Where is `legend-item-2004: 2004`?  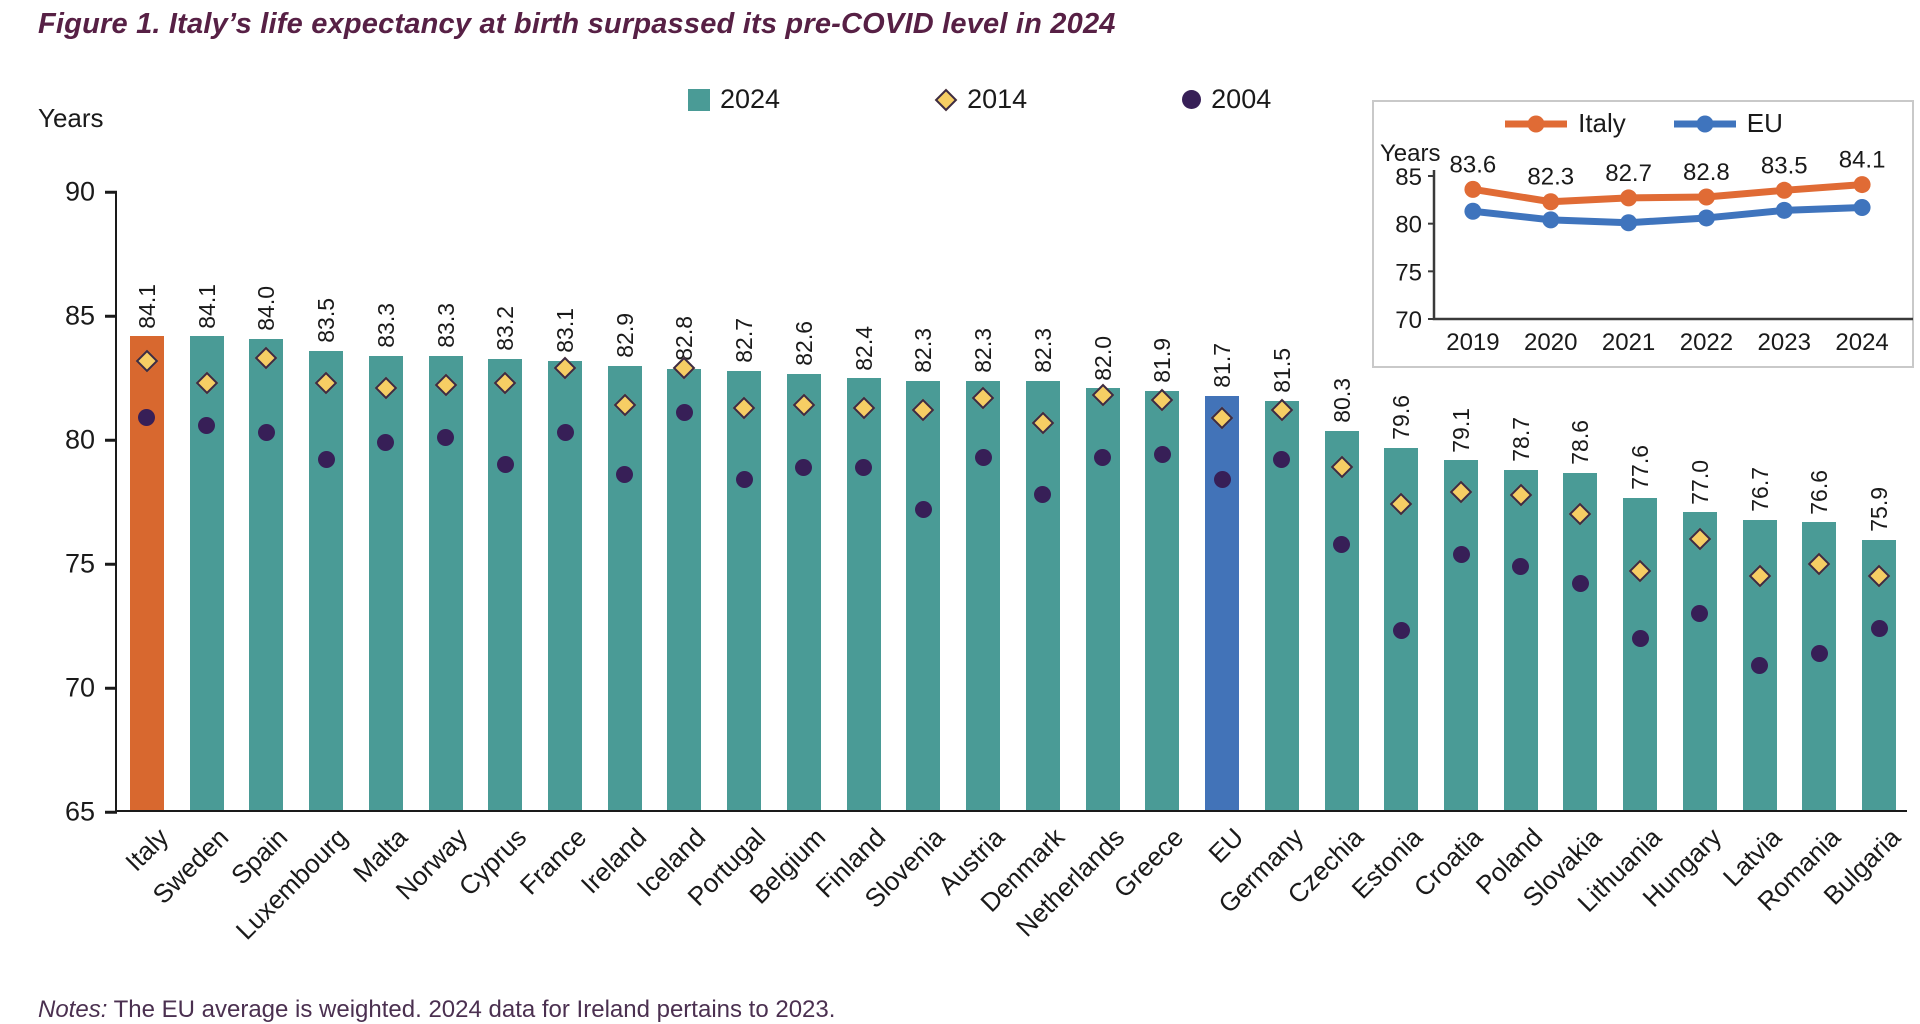 legend-item-2004: 2004 is located at coordinates (1226, 99).